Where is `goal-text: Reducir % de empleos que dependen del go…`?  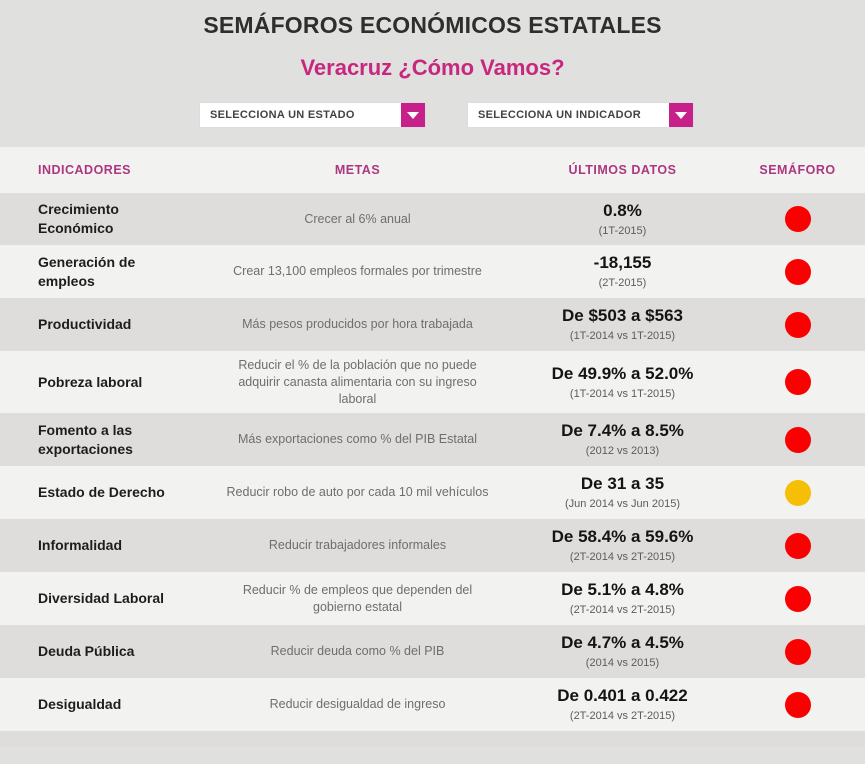
goal-text: Reducir % de empleos que dependen del go… is located at coordinates (357, 598).